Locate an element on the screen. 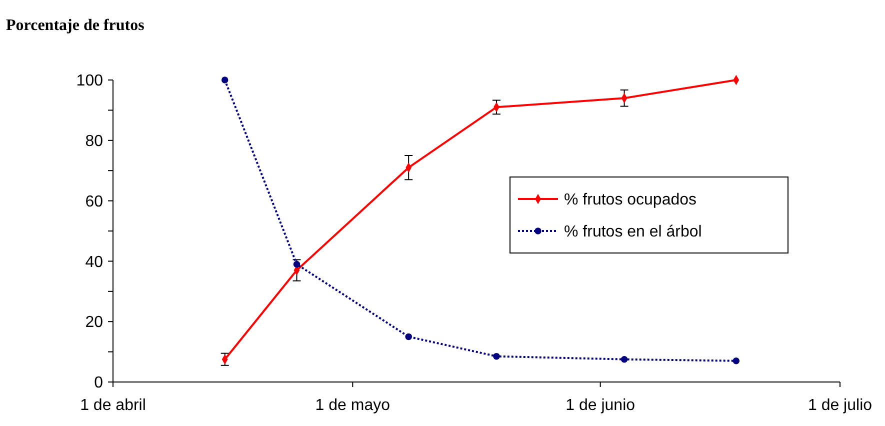 This screenshot has height=426, width=885. legend-label: % frutos ocupados is located at coordinates (630, 200).